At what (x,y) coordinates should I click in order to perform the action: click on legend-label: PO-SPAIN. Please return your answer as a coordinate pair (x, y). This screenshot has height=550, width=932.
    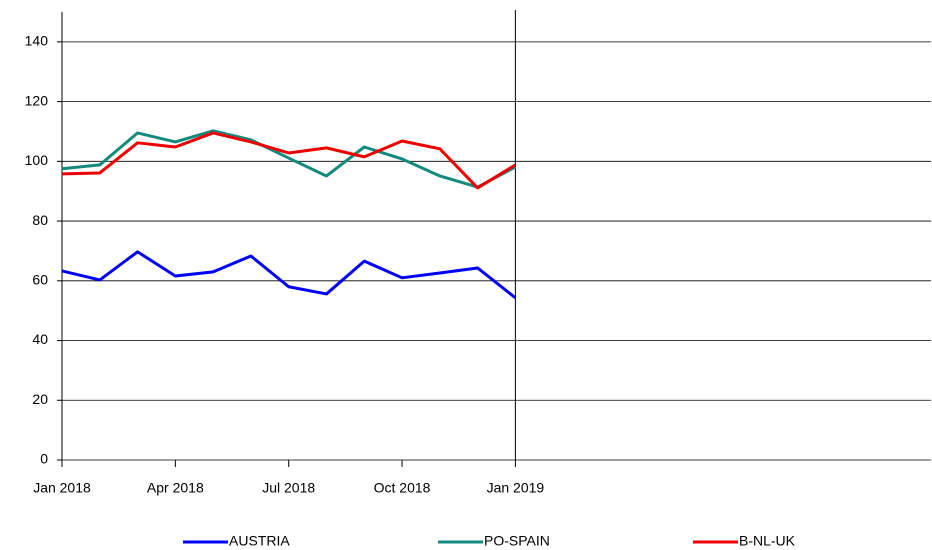
    Looking at the image, I should click on (517, 541).